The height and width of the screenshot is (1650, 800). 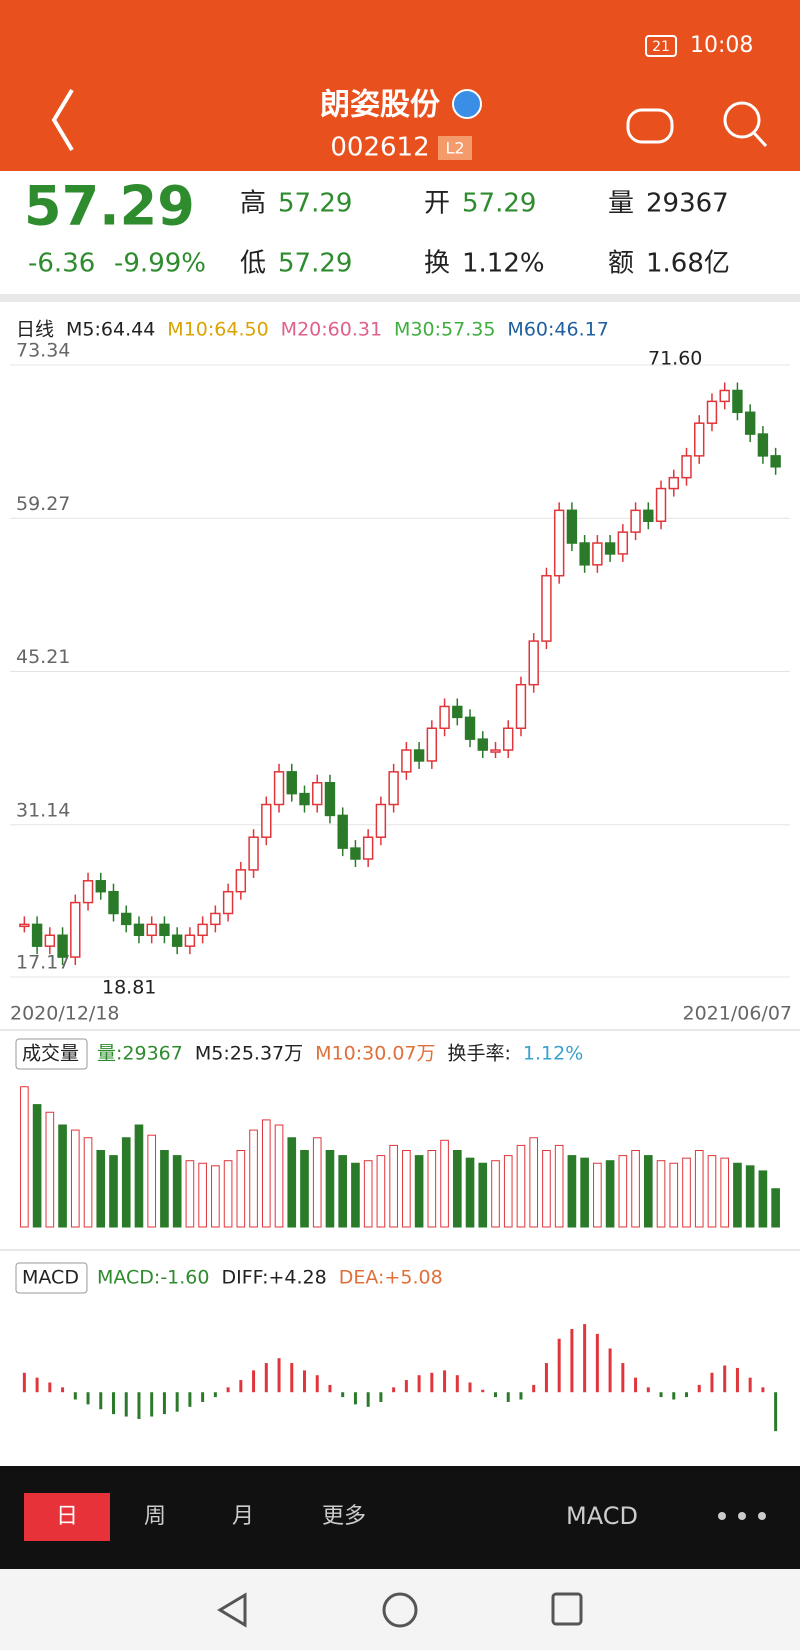 I want to click on legend-text: M10:30.07万, so click(x=375, y=1054).